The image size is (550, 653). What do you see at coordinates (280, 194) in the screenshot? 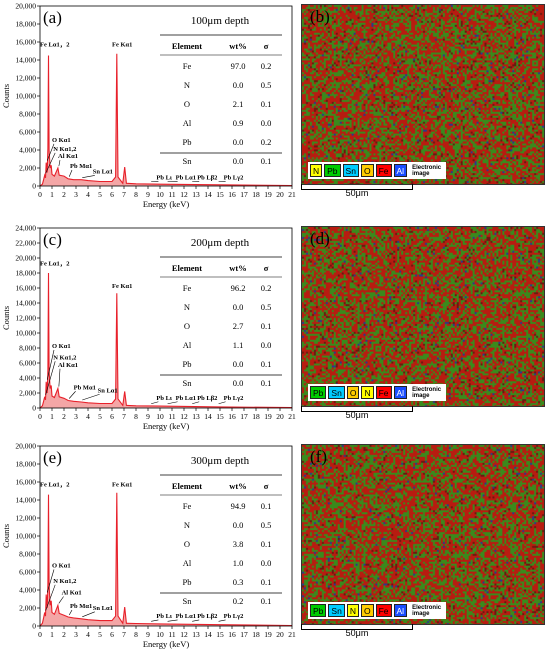
I see `x-tick-label: 20` at bounding box center [280, 194].